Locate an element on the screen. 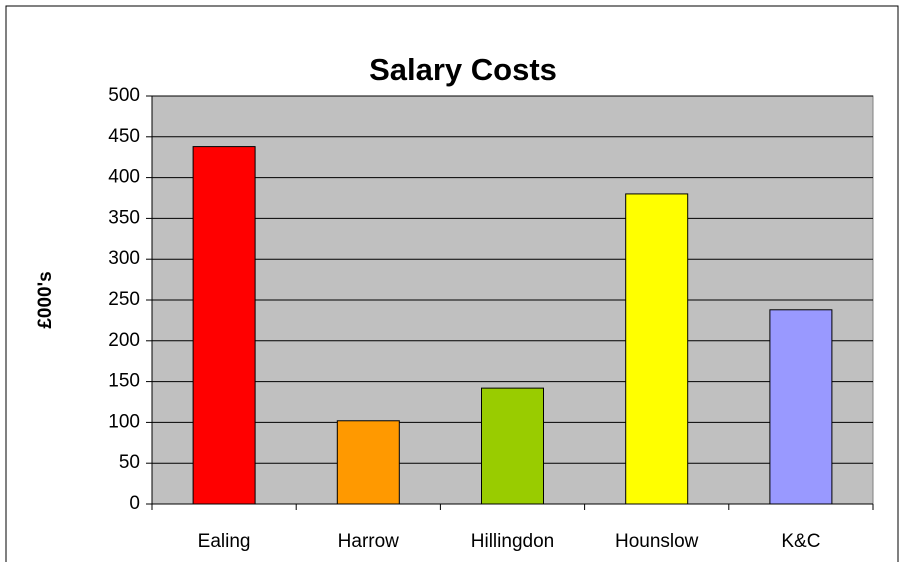 The image size is (906, 562). y-tick-label: 350 is located at coordinates (124, 217).